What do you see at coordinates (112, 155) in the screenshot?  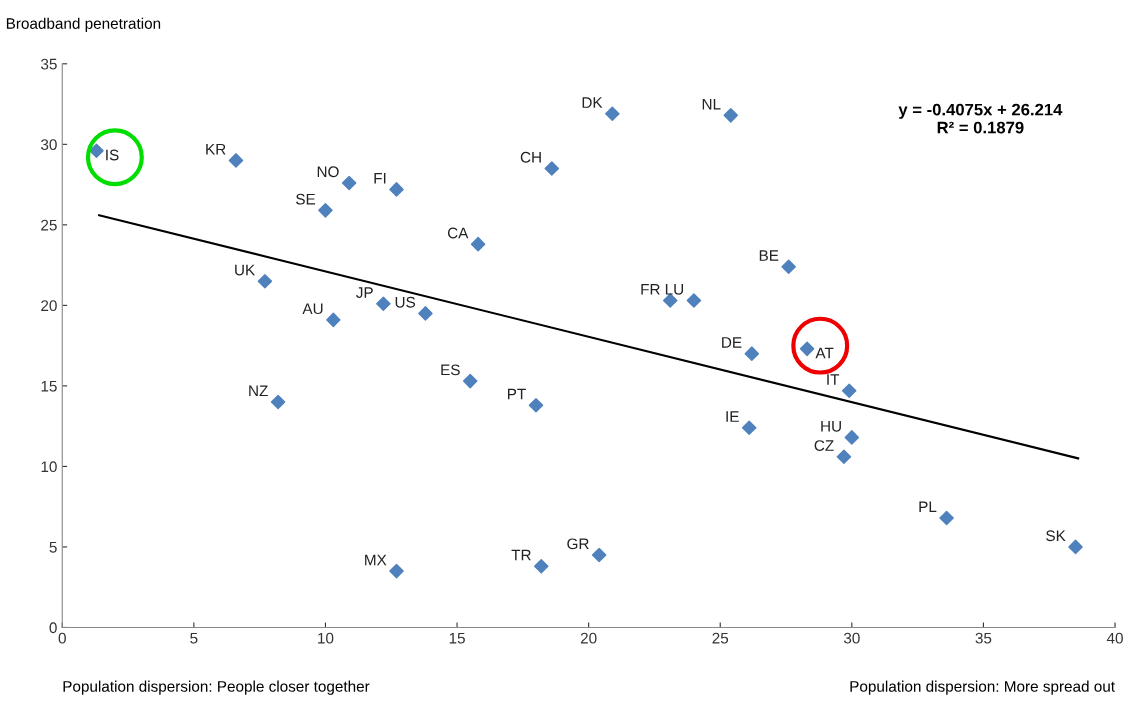 I see `annotation: IS` at bounding box center [112, 155].